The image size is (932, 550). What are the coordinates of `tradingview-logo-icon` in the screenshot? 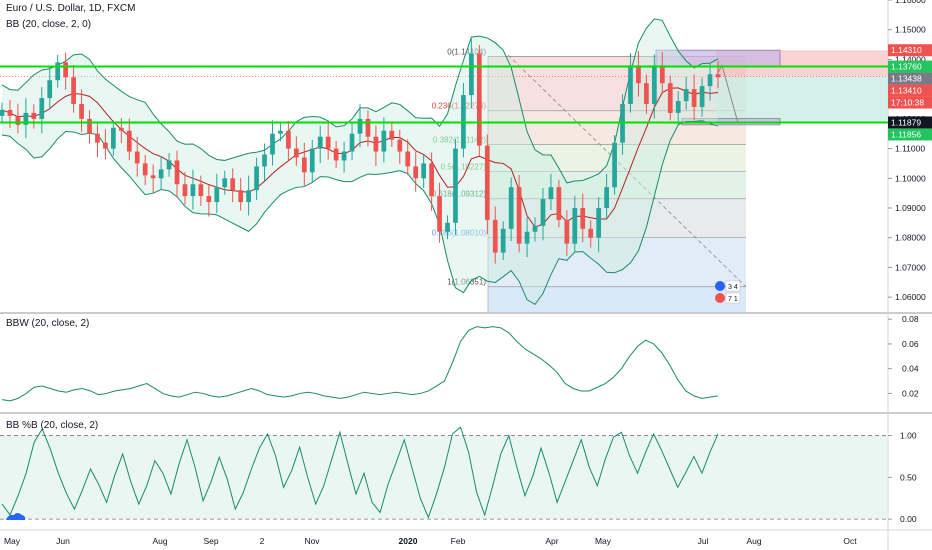 It's located at (16, 516).